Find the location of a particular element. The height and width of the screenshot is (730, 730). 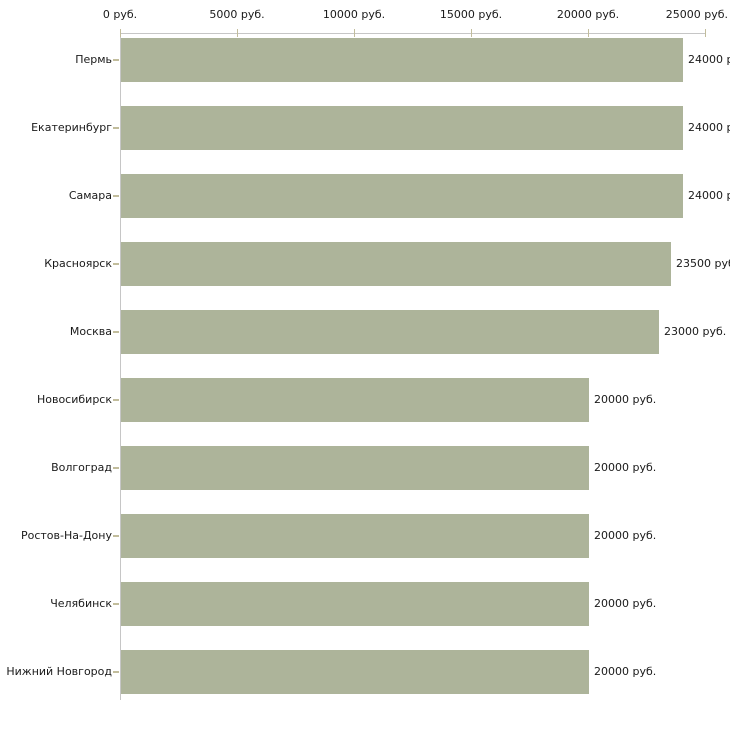

x-tick-label: 20000 руб. is located at coordinates (588, 14).